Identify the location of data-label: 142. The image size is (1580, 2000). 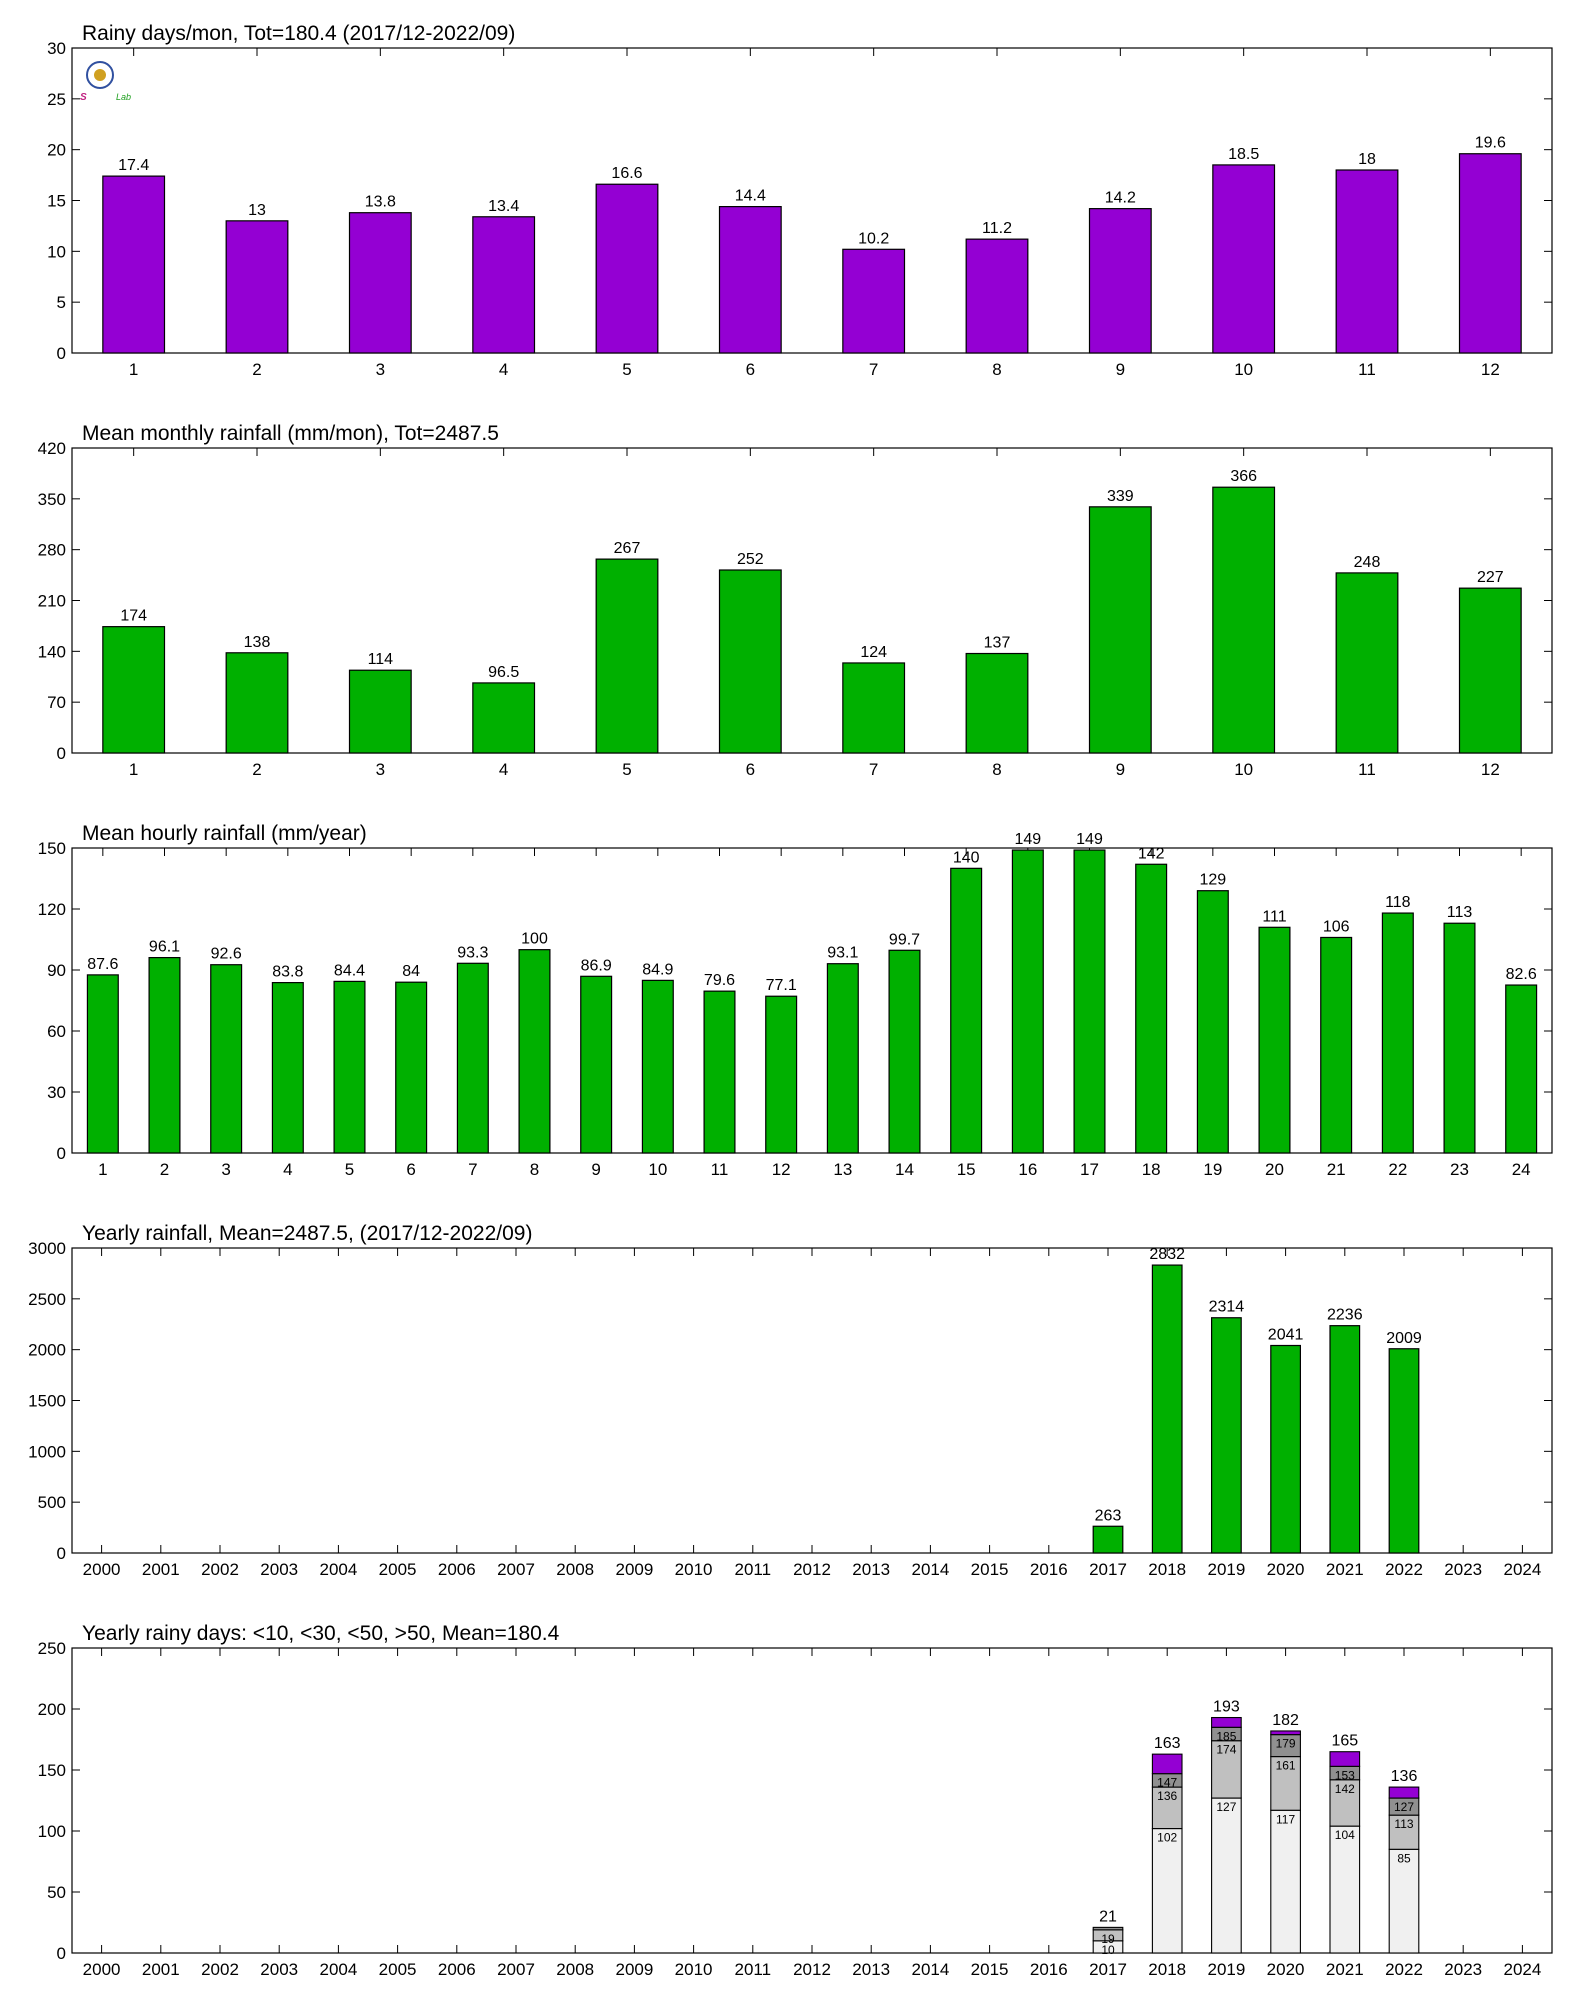
(1151, 853).